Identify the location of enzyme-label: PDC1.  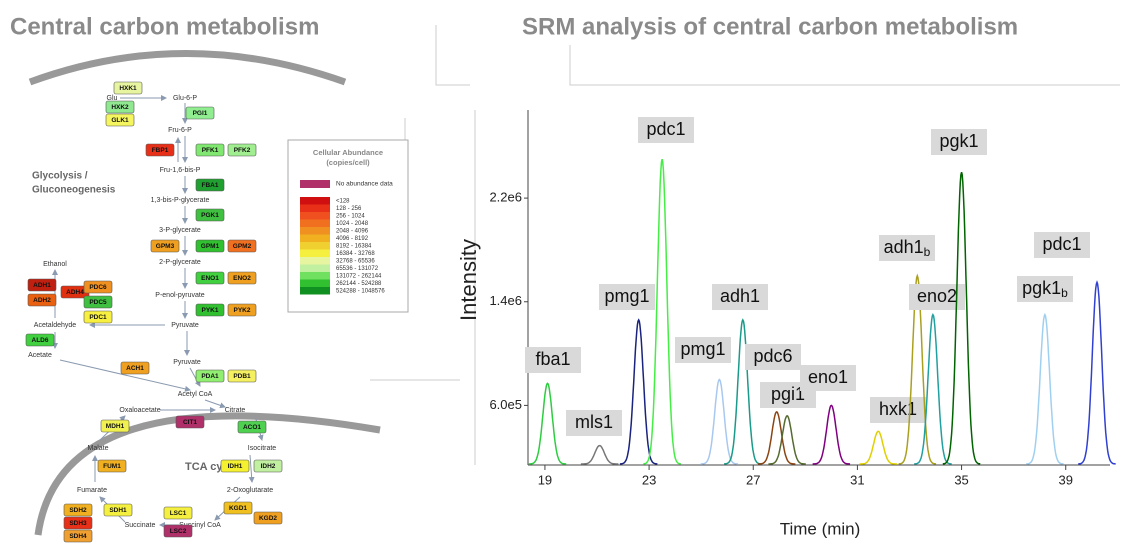
(98, 317).